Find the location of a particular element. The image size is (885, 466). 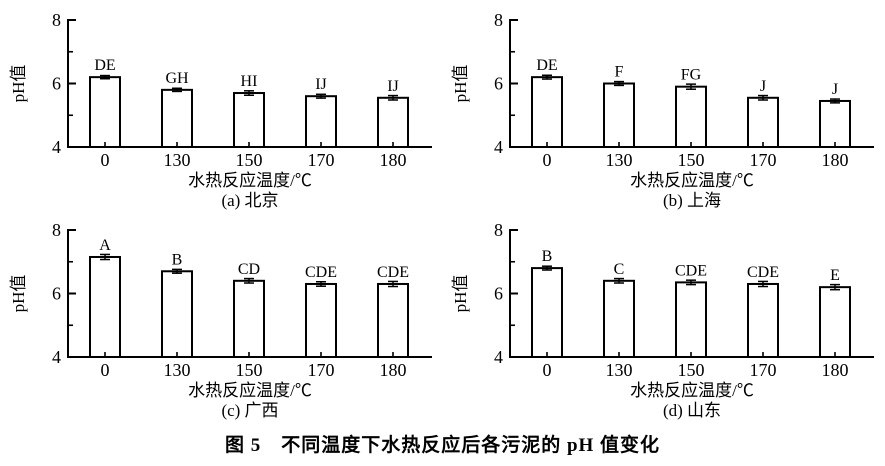

subplot-caption: (c) 广西 is located at coordinates (249, 410).